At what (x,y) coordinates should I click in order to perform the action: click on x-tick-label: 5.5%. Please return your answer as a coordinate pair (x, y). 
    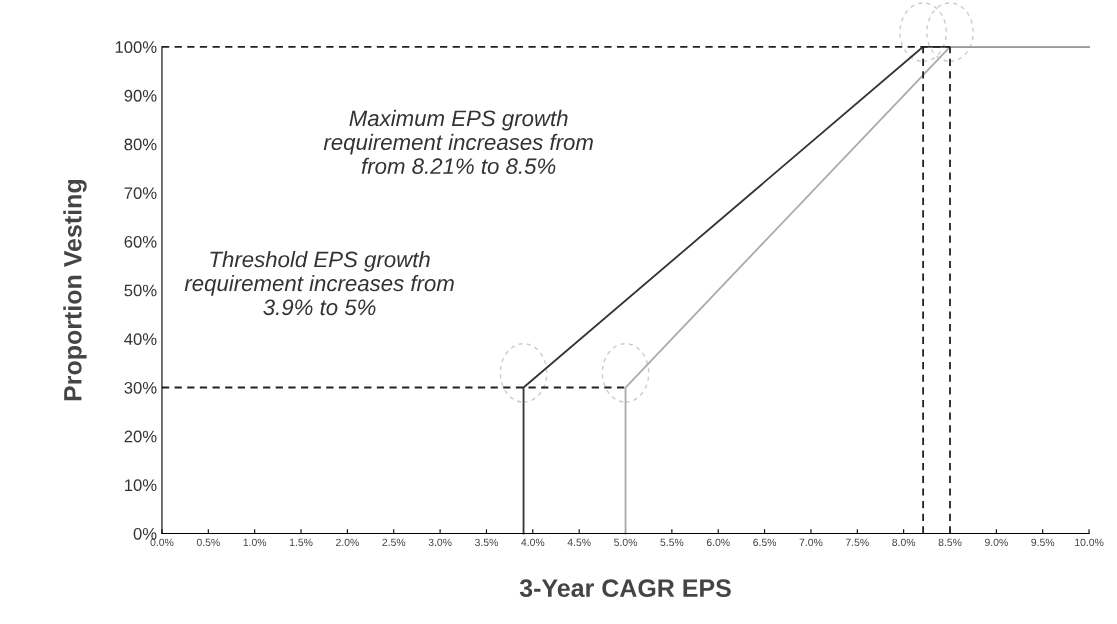
    Looking at the image, I should click on (672, 542).